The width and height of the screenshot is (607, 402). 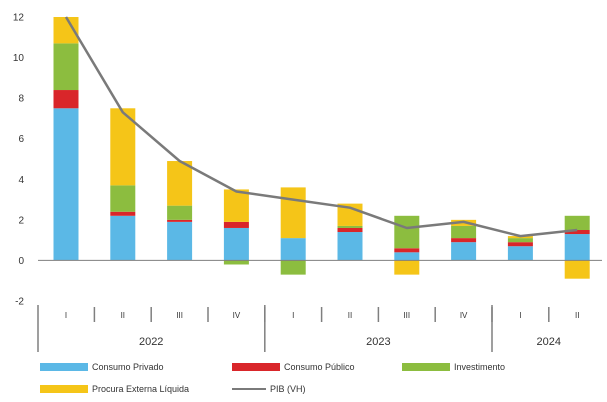 What do you see at coordinates (19, 18) in the screenshot?
I see `y-tick-label: 12` at bounding box center [19, 18].